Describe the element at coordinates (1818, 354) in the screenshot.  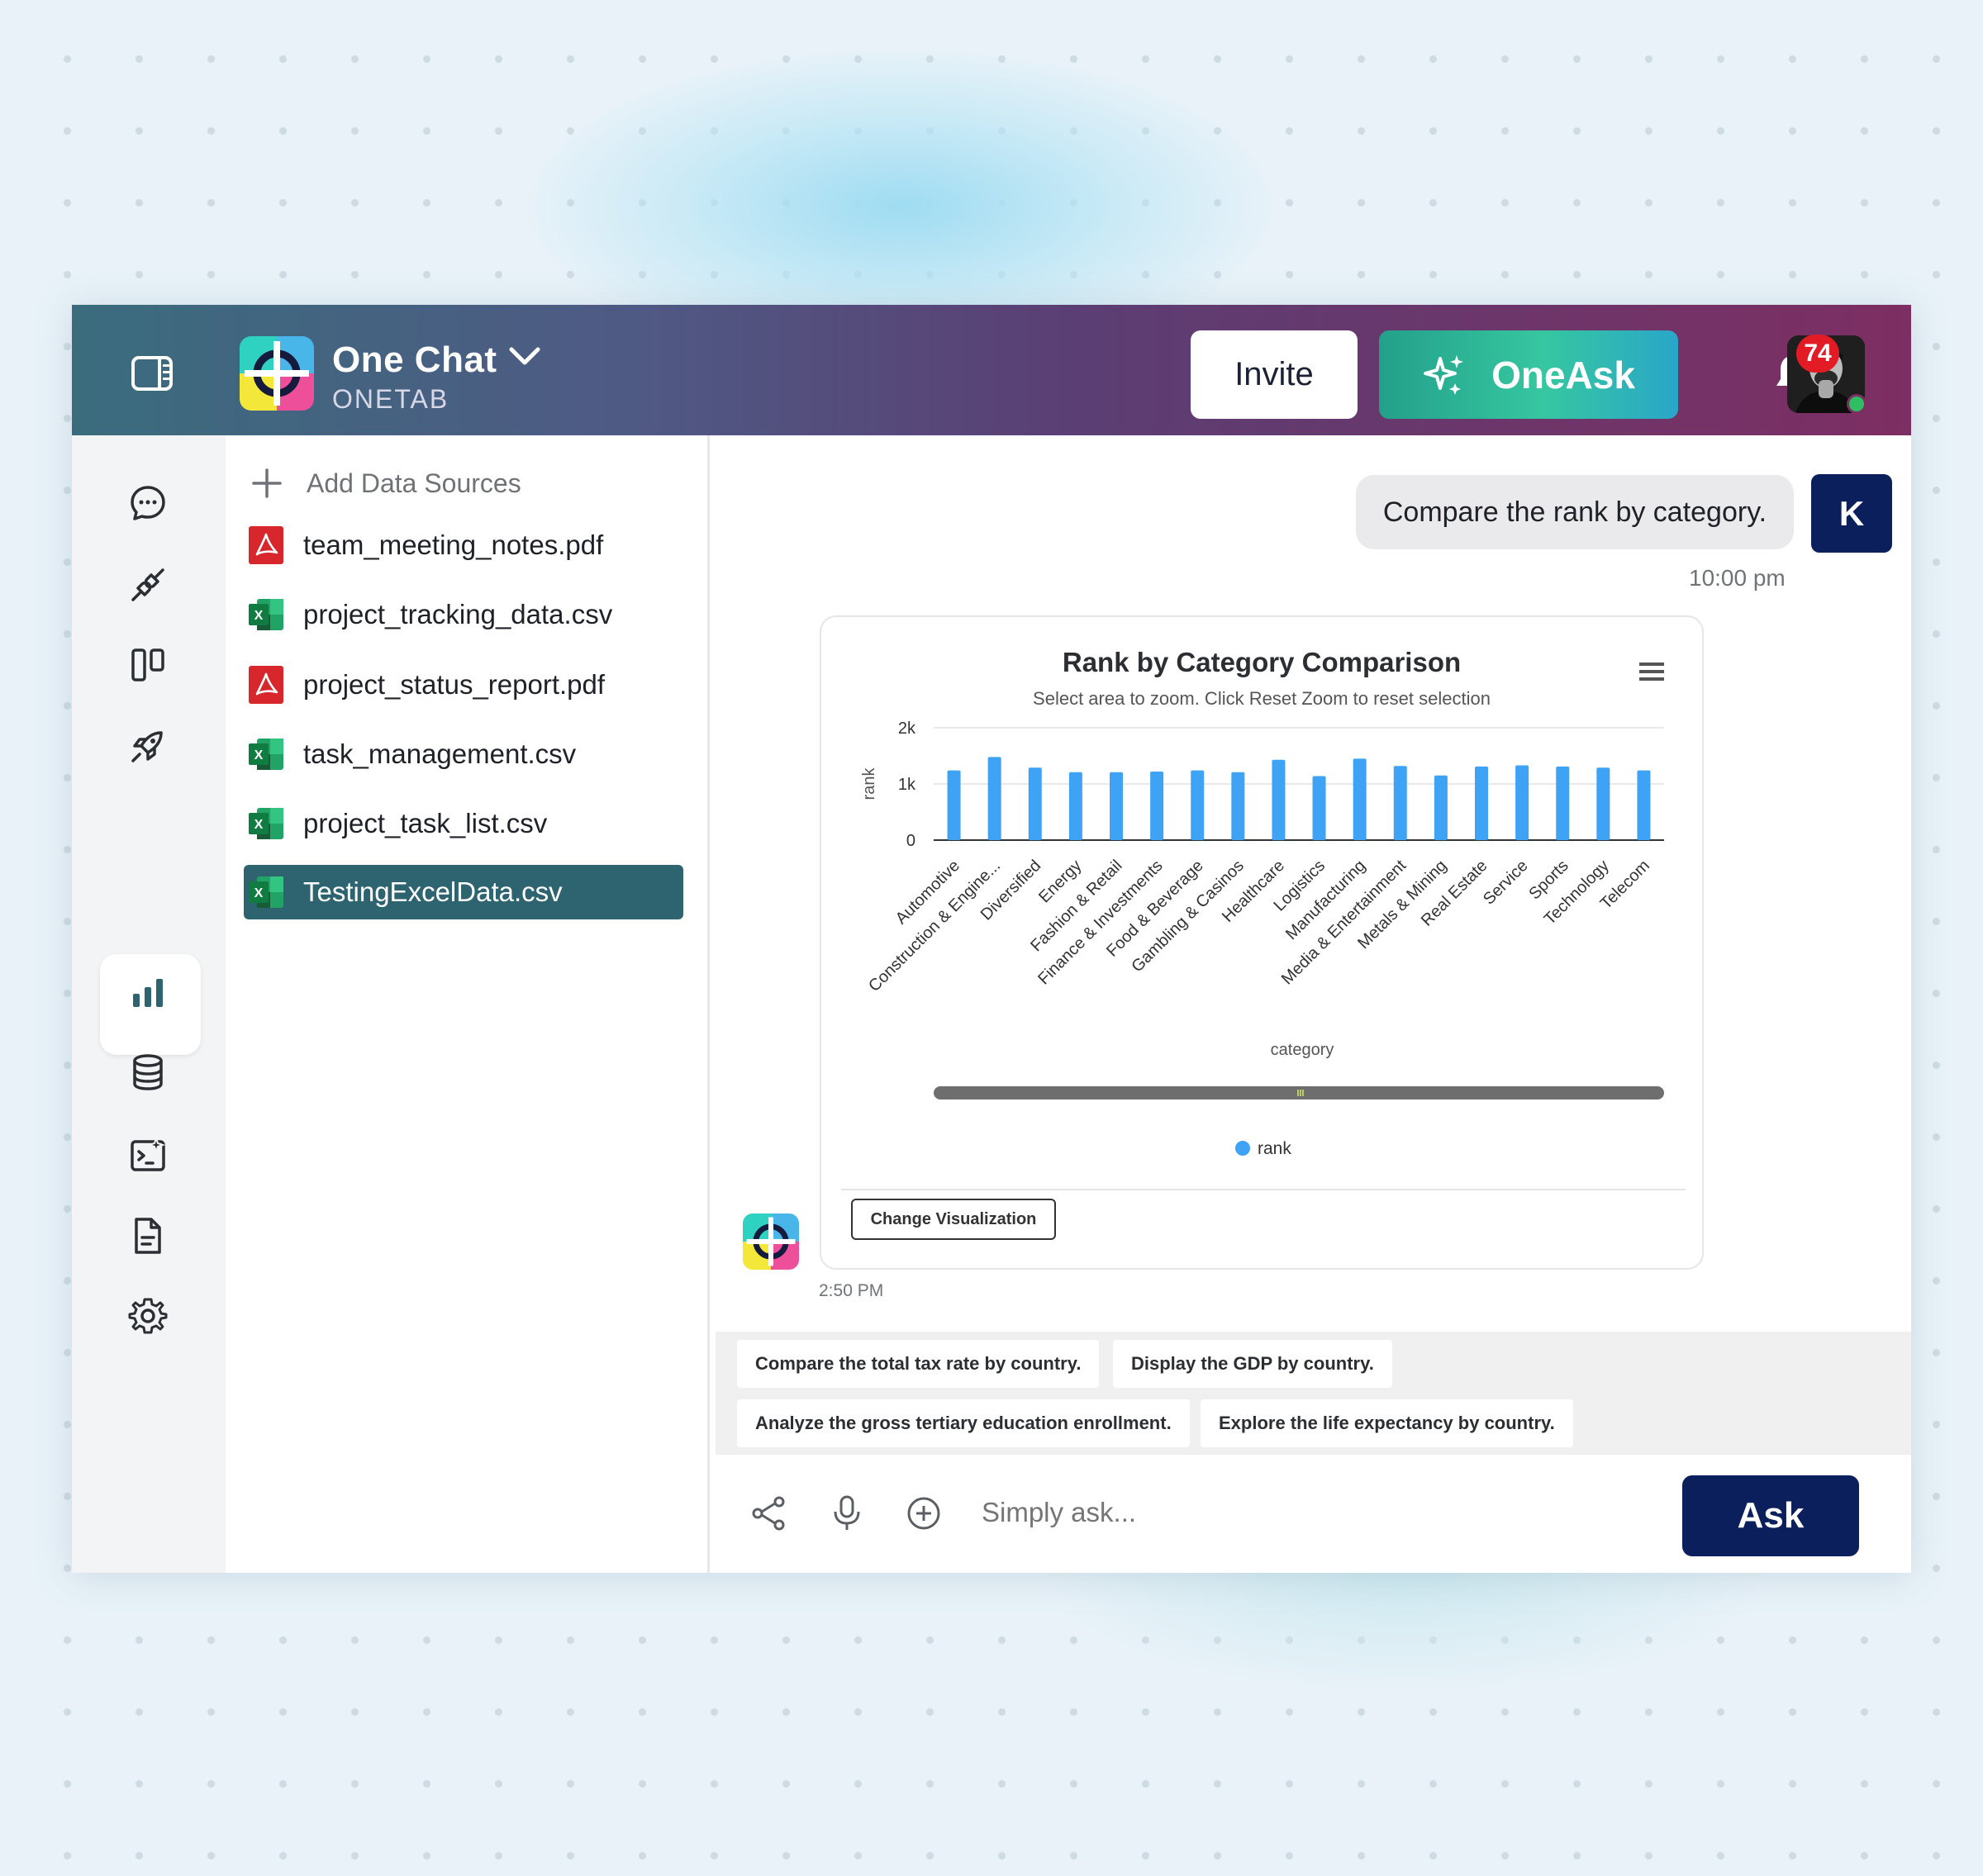
I see `notification-badge: 74` at that location.